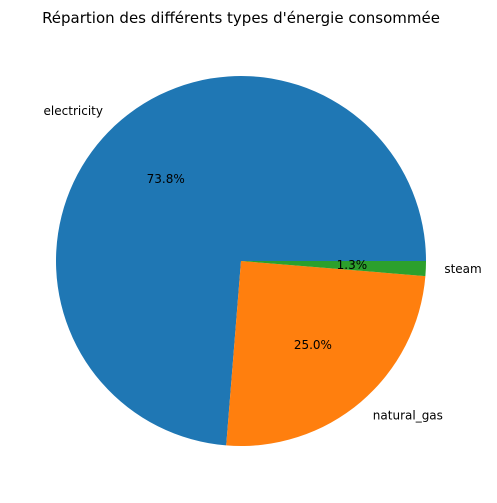 The width and height of the screenshot is (497, 503). Describe the element at coordinates (73, 111) in the screenshot. I see `slice-label-electricity: electricity` at that location.